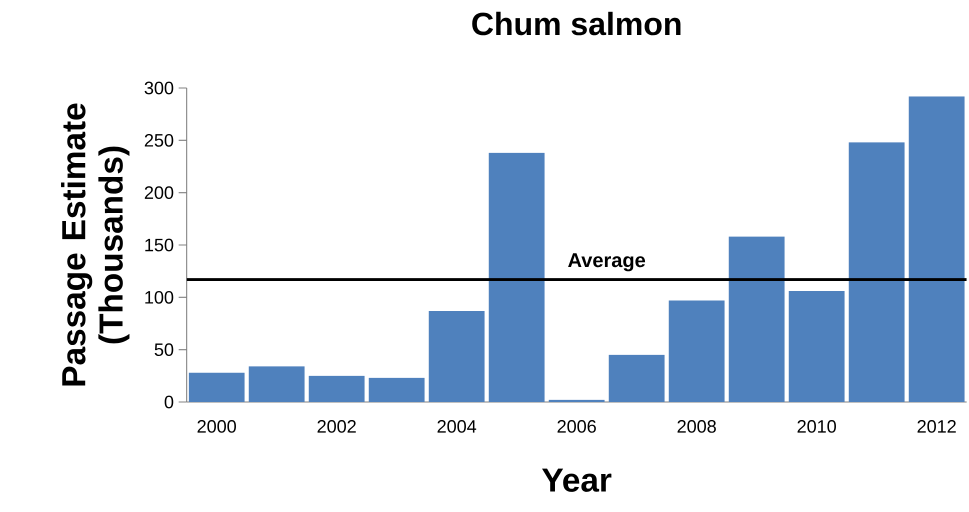 The image size is (969, 512). I want to click on y-tick-label: 100, so click(159, 297).